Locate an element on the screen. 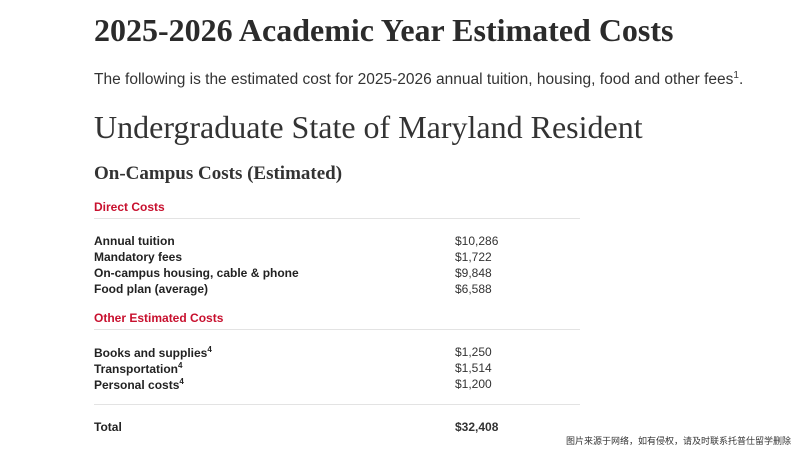  label-text: Books and supplies is located at coordinates (151, 353).